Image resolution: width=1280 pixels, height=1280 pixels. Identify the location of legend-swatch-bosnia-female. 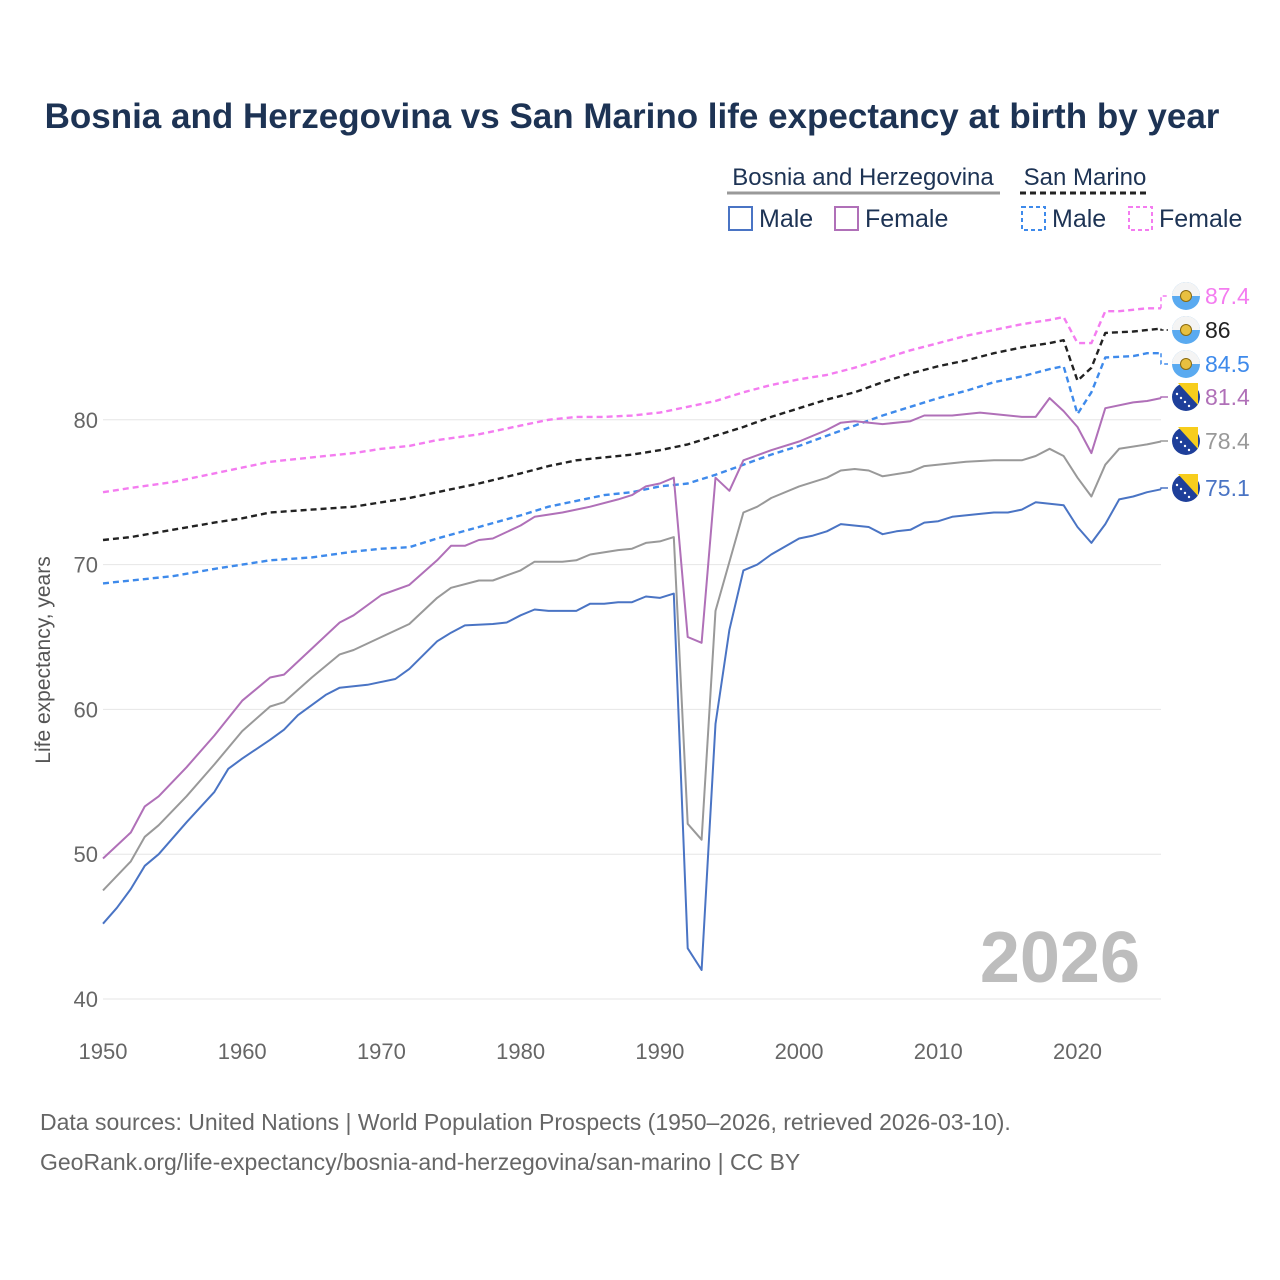
(846, 218).